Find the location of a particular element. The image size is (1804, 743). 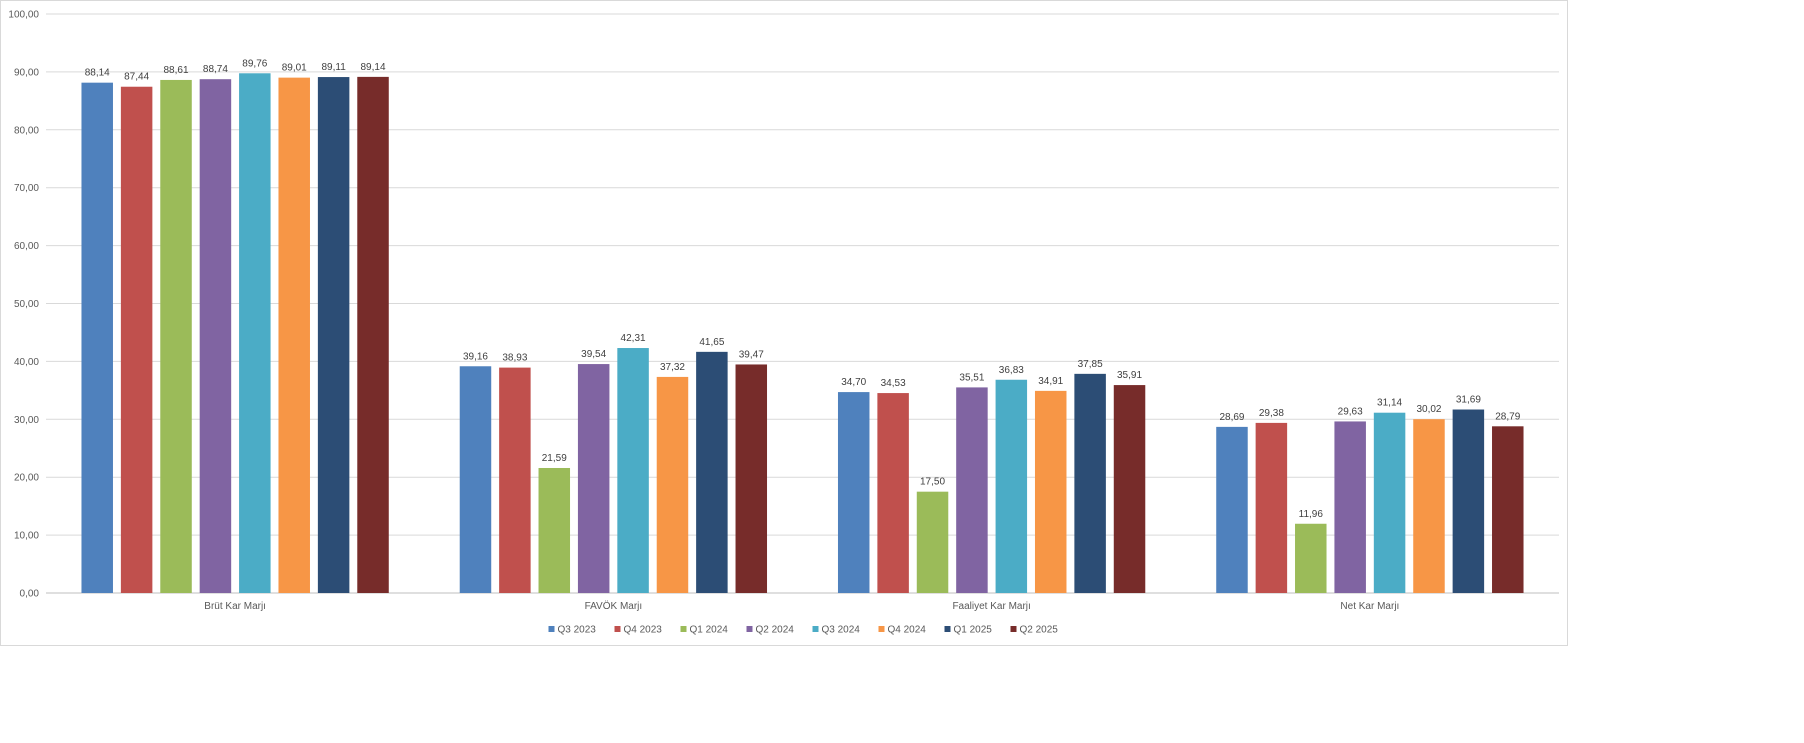

y-tick-label: 90,00 is located at coordinates (26, 72).